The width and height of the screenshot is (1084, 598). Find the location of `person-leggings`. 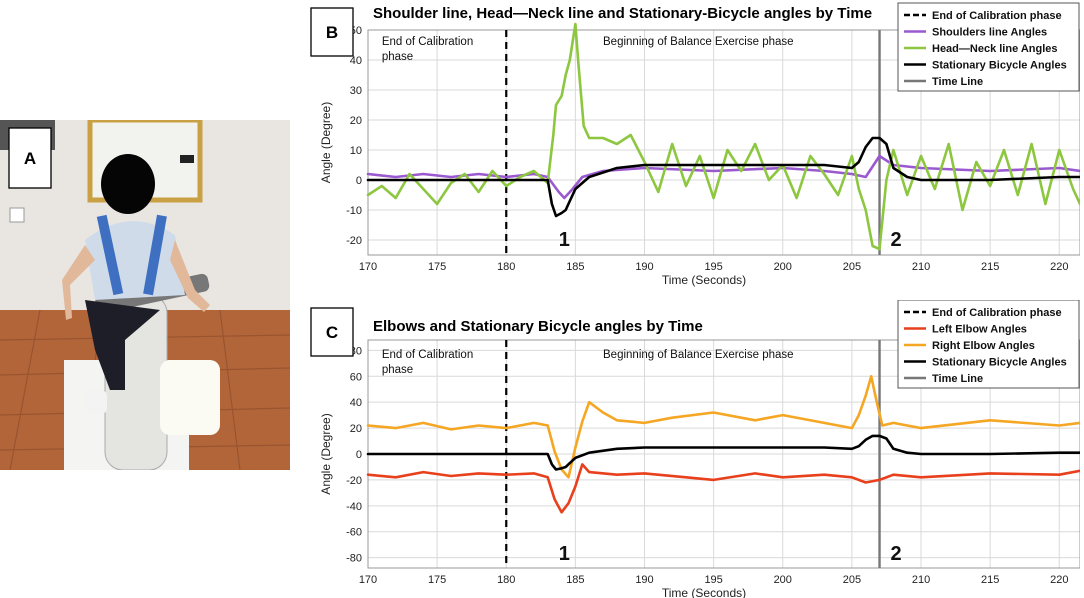

person-leggings is located at coordinates (122, 345).